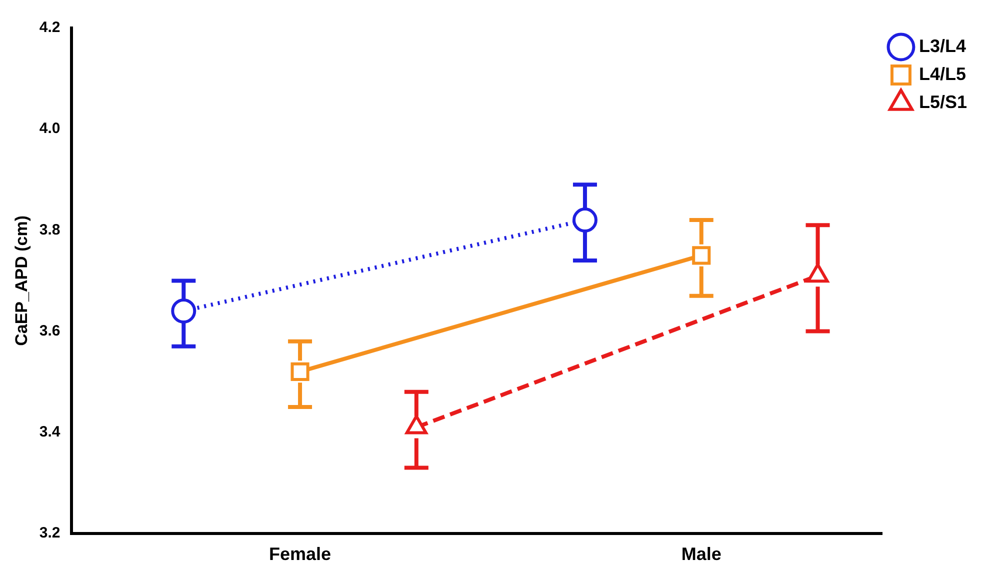 The height and width of the screenshot is (577, 995). Describe the element at coordinates (21, 281) in the screenshot. I see `y-axis-title: CaEP_APD (cm)` at that location.